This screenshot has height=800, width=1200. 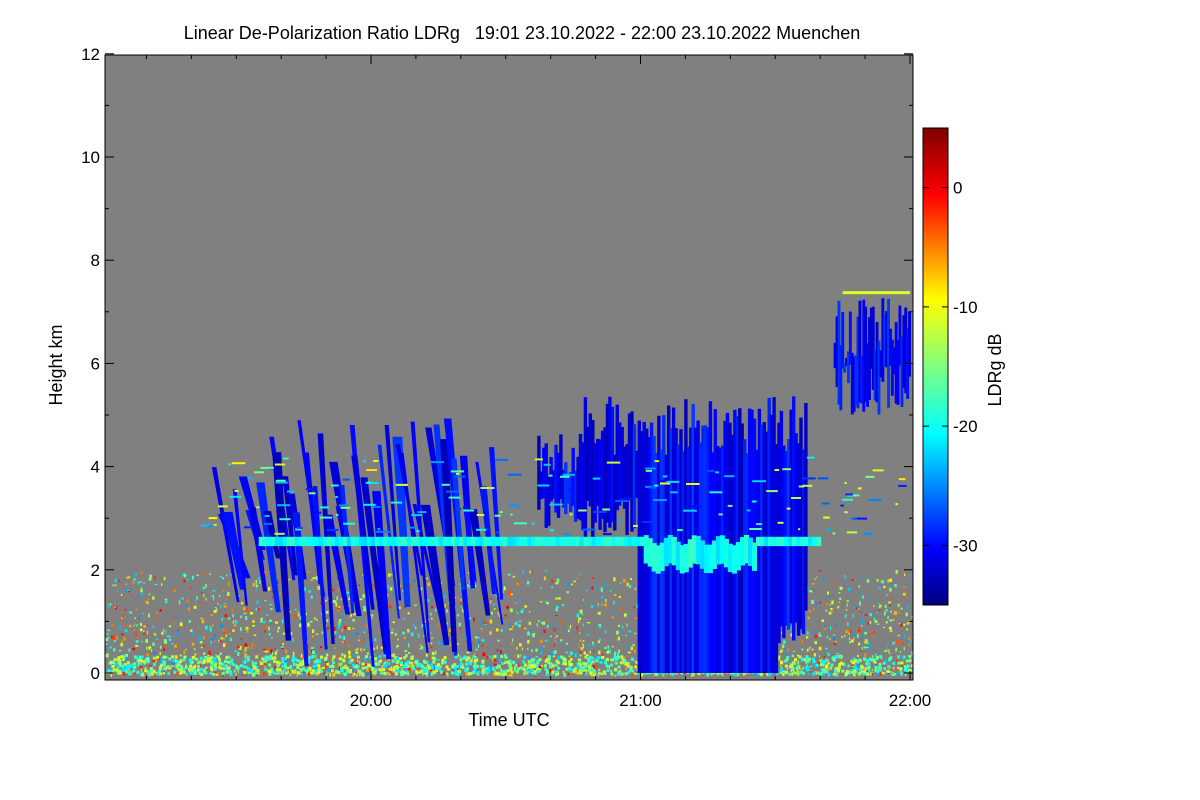 What do you see at coordinates (659, 544) in the screenshot?
I see `cloud-column` at bounding box center [659, 544].